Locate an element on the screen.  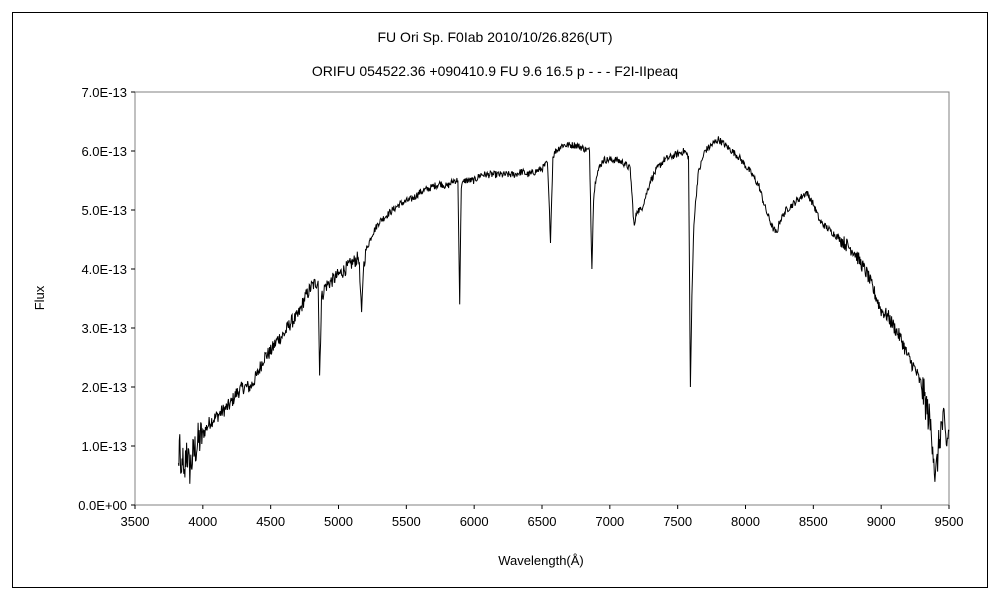
y-tick-label: 1.0E-13 is located at coordinates (104, 446).